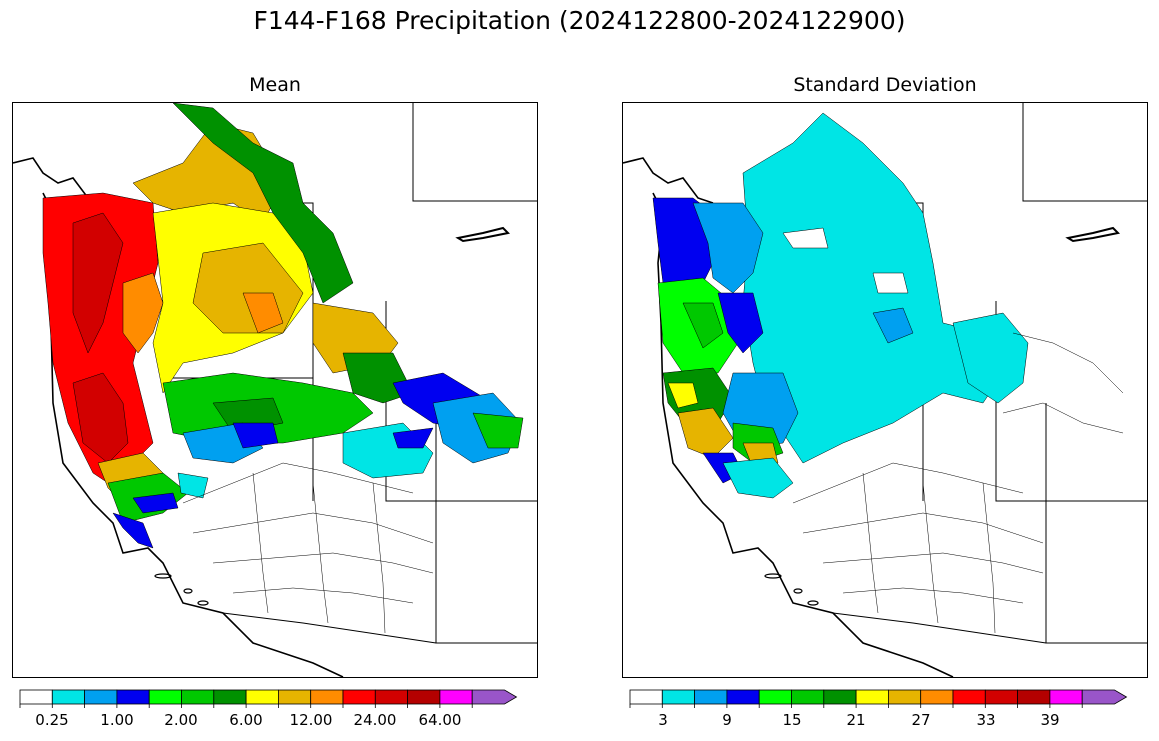 The width and height of the screenshot is (1159, 741). I want to click on colorbar-mean-tick-label: 0.25, so click(52, 720).